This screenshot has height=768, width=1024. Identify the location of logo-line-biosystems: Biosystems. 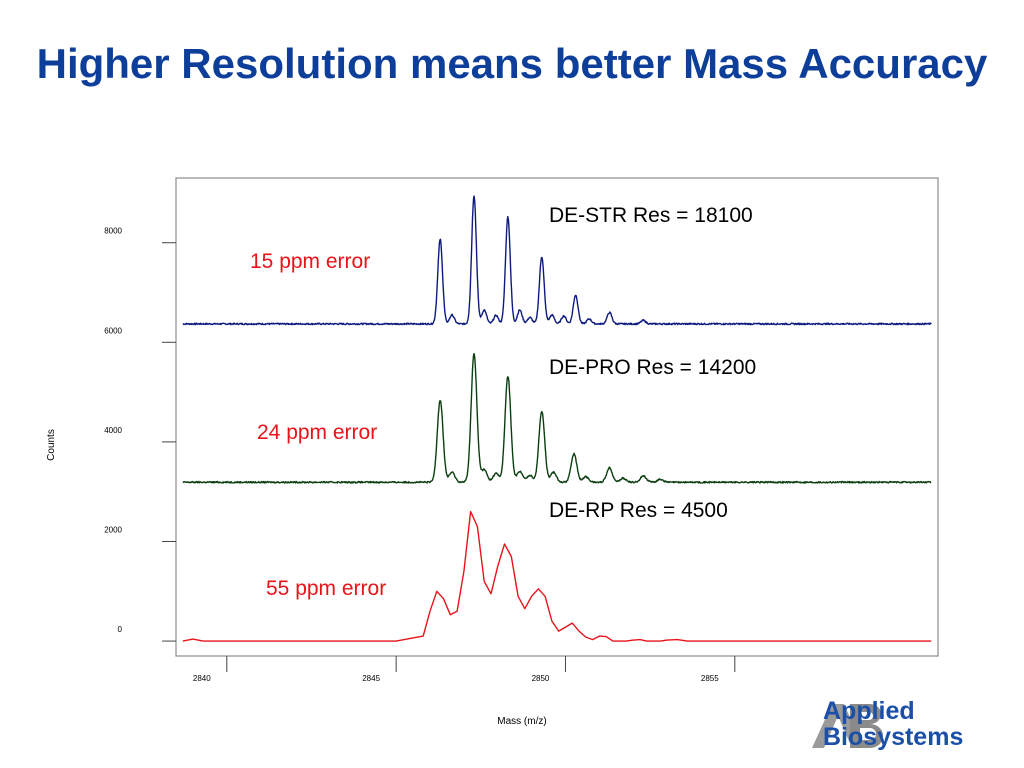
(893, 737).